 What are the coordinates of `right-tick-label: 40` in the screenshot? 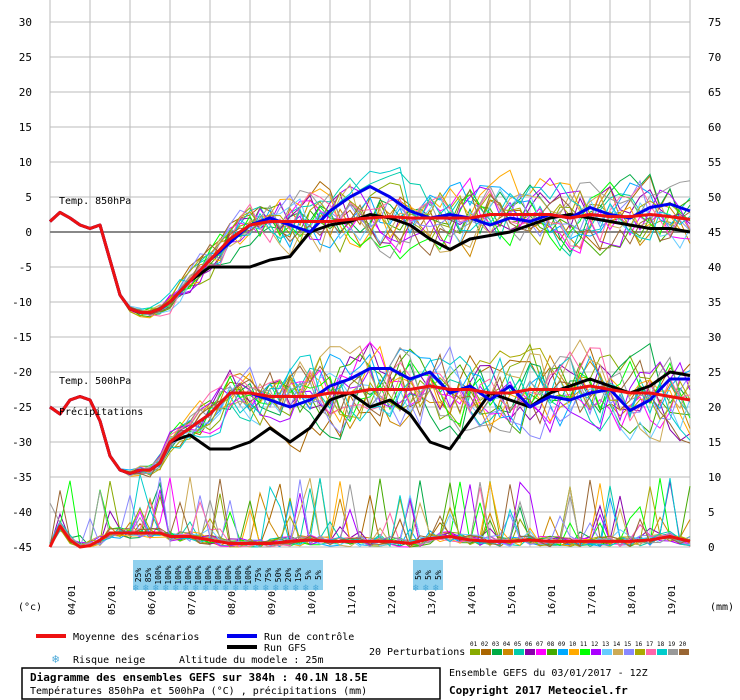 It's located at (714, 267).